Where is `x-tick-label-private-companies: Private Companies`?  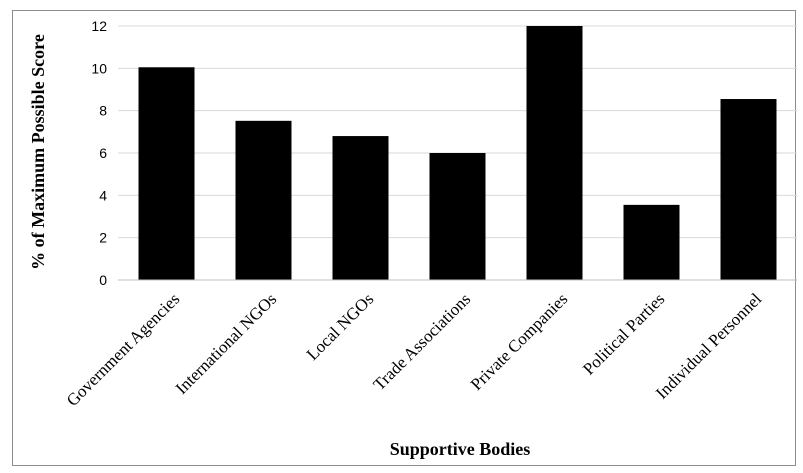
x-tick-label-private-companies: Private Companies is located at coordinates (519, 341).